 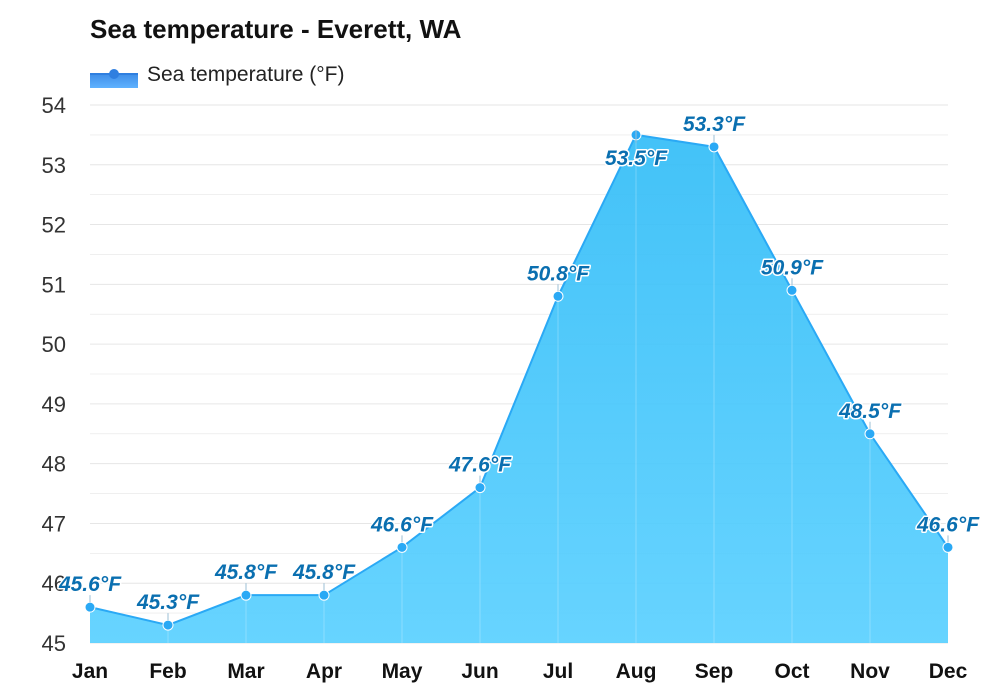 What do you see at coordinates (558, 273) in the screenshot?
I see `data-label: 50.8°F` at bounding box center [558, 273].